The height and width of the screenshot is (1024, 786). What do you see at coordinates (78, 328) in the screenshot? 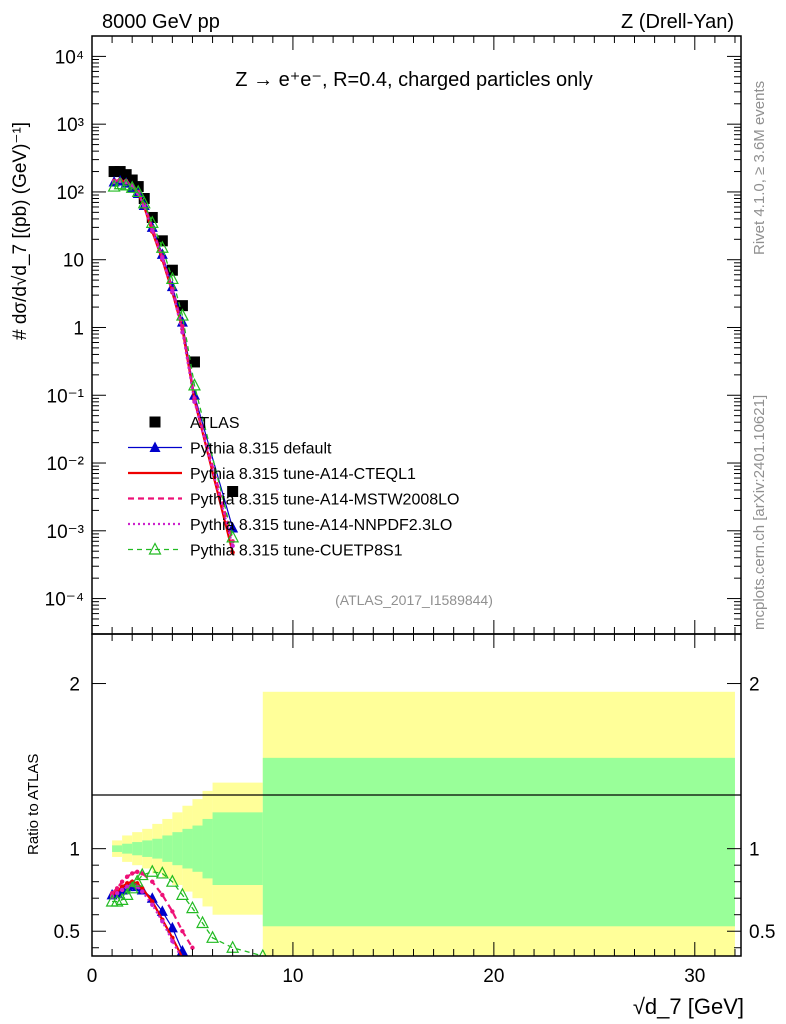
I see `y-tick-label: 1` at bounding box center [78, 328].